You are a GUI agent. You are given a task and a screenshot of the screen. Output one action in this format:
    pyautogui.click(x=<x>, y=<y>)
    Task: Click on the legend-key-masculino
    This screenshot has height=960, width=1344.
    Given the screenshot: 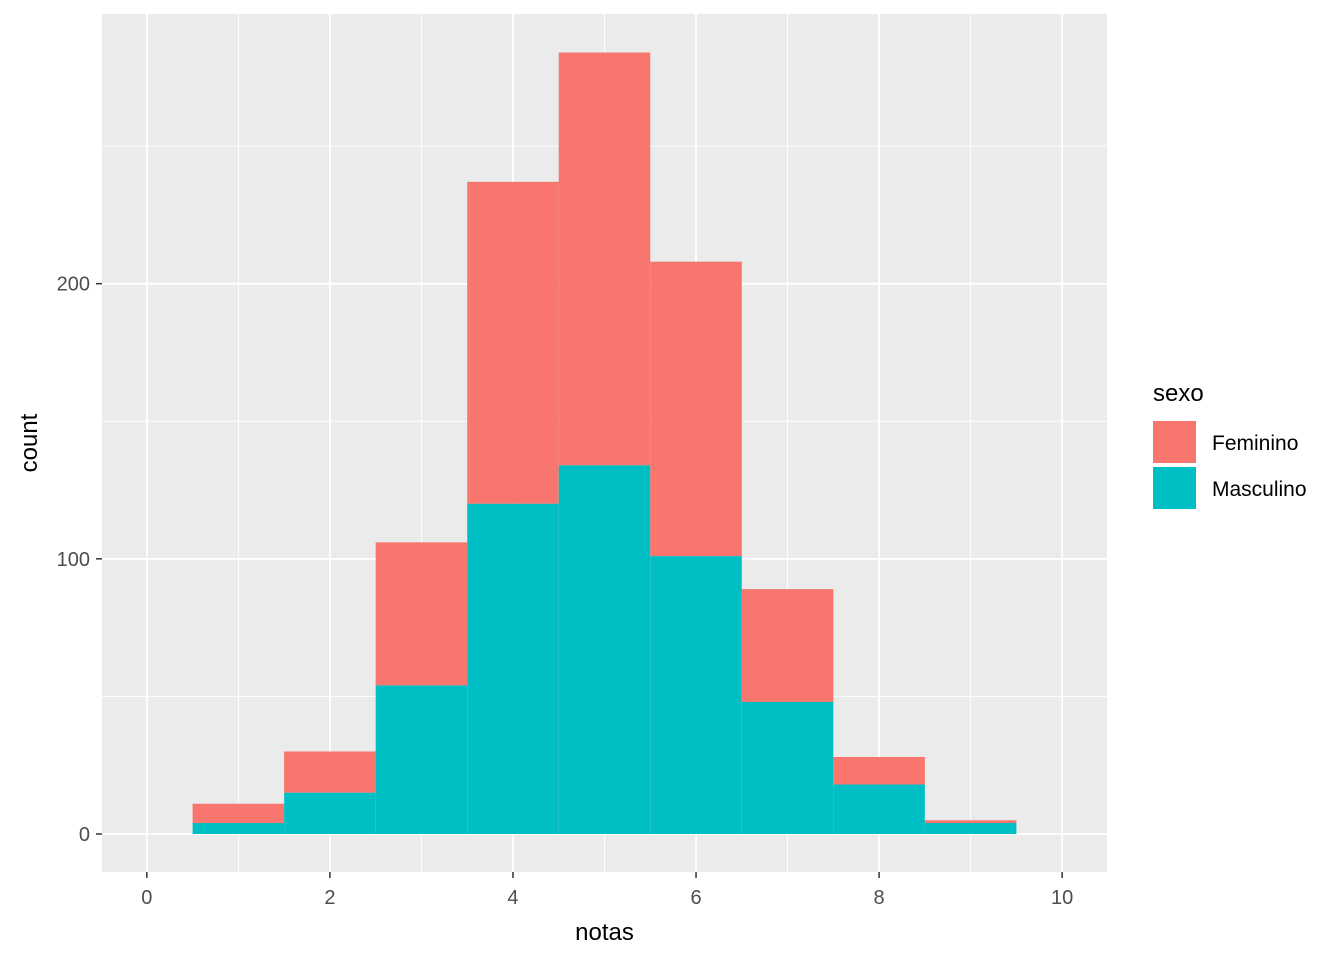 What is the action you would take?
    pyautogui.click(x=1174, y=488)
    